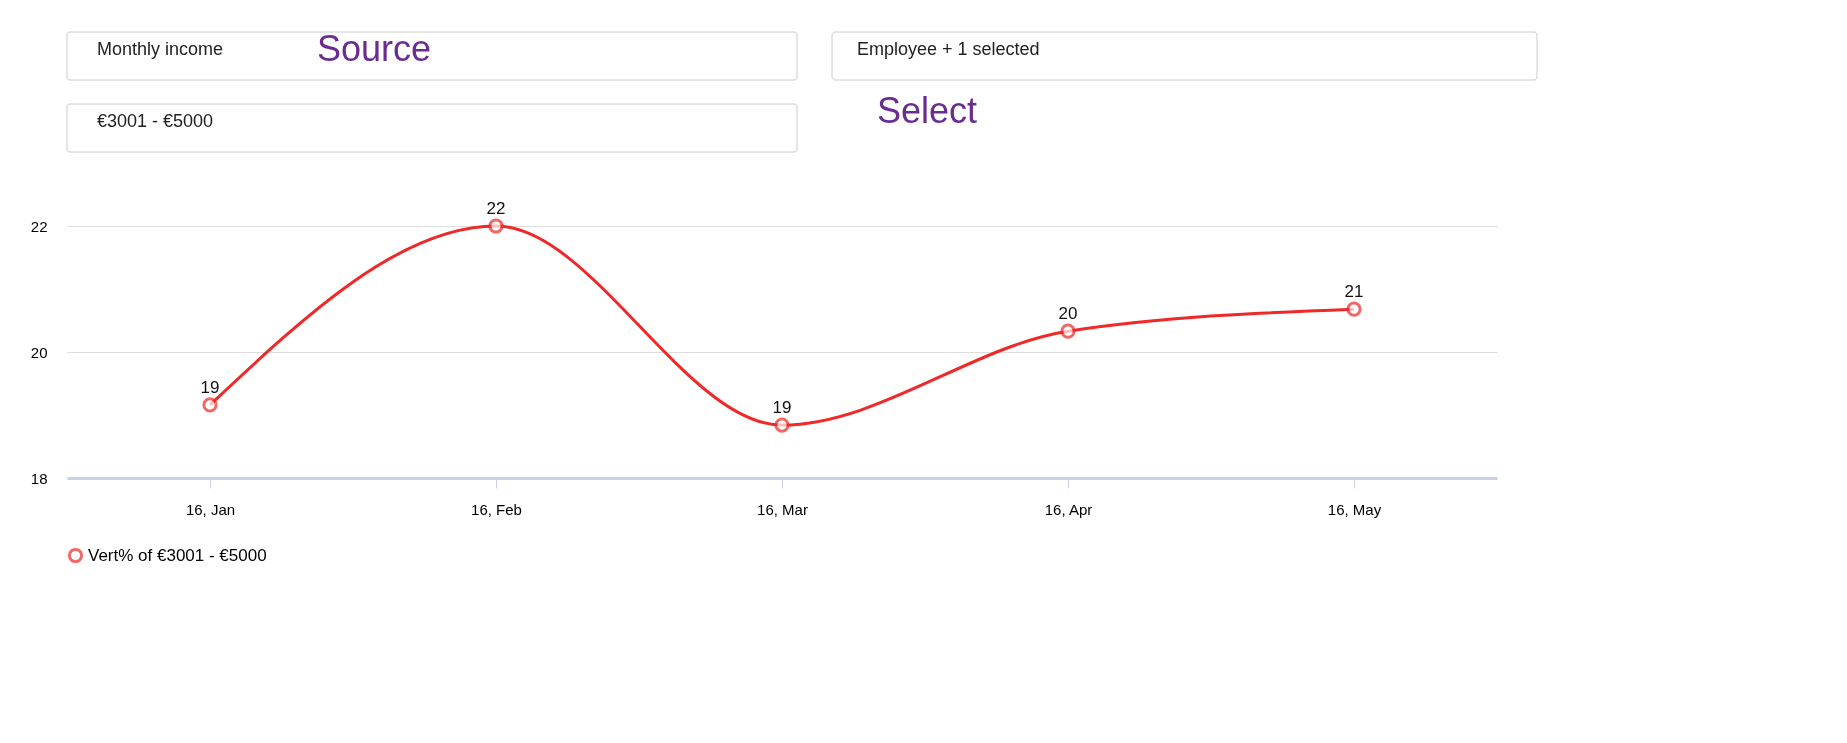 This screenshot has height=743, width=1847. I want to click on y-tick-label: 22, so click(39, 226).